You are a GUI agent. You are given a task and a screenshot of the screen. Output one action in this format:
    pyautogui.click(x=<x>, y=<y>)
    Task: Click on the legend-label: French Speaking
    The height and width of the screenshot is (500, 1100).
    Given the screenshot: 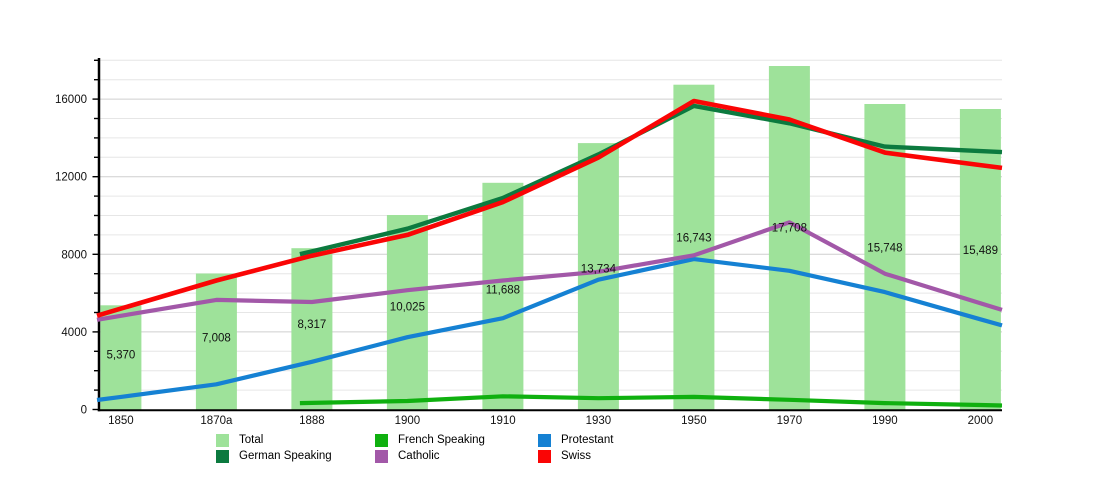 What is the action you would take?
    pyautogui.click(x=441, y=440)
    